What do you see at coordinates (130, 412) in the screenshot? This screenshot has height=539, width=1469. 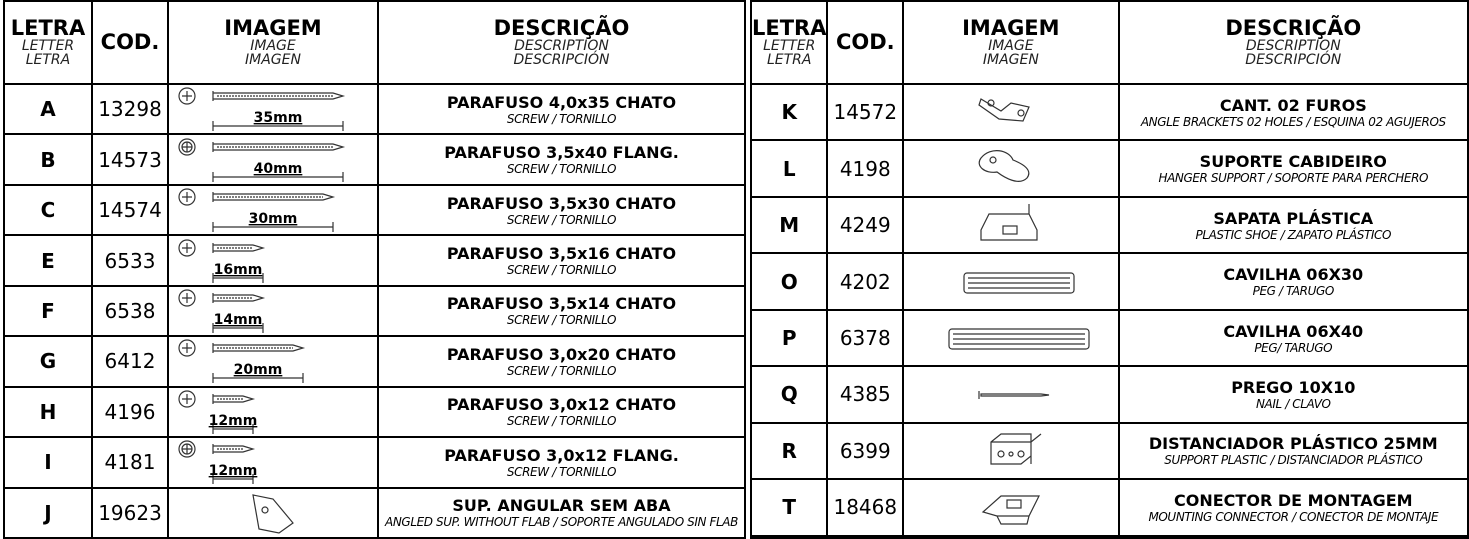 I see `code: 4196` at bounding box center [130, 412].